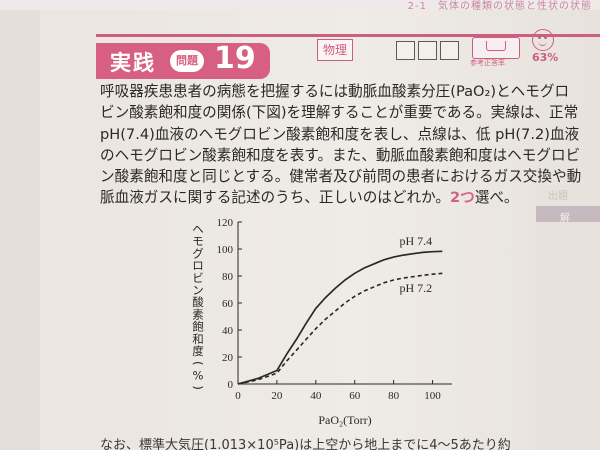  What do you see at coordinates (305, 444) in the screenshot?
I see `footer-text: なお、標準大気圧(1.013×10⁵Pa)は上空から地上までに4〜5あたり約` at bounding box center [305, 444].